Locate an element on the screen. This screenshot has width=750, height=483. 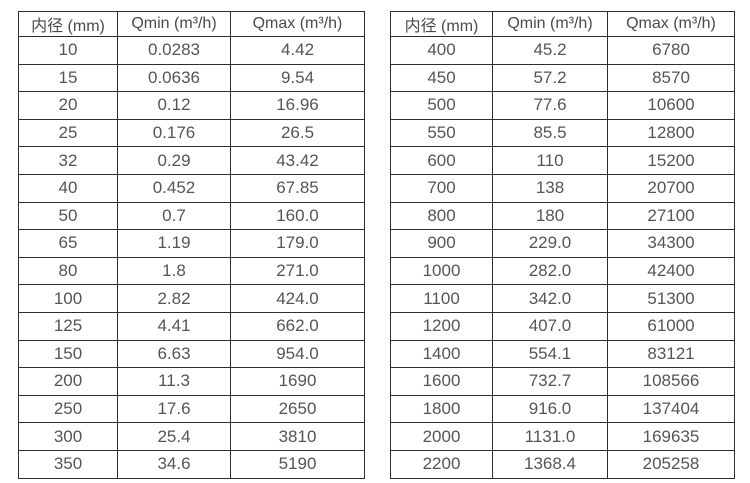
table-cell: 179.0 is located at coordinates (297, 243).